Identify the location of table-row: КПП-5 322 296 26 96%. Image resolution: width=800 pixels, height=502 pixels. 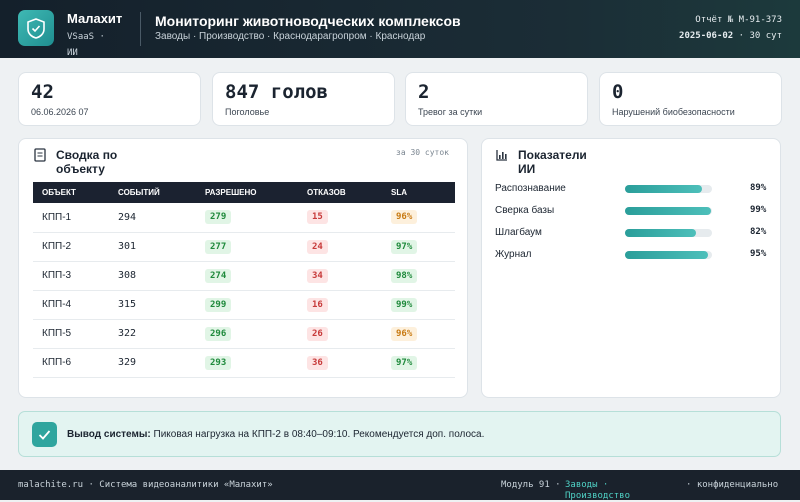
(244, 334).